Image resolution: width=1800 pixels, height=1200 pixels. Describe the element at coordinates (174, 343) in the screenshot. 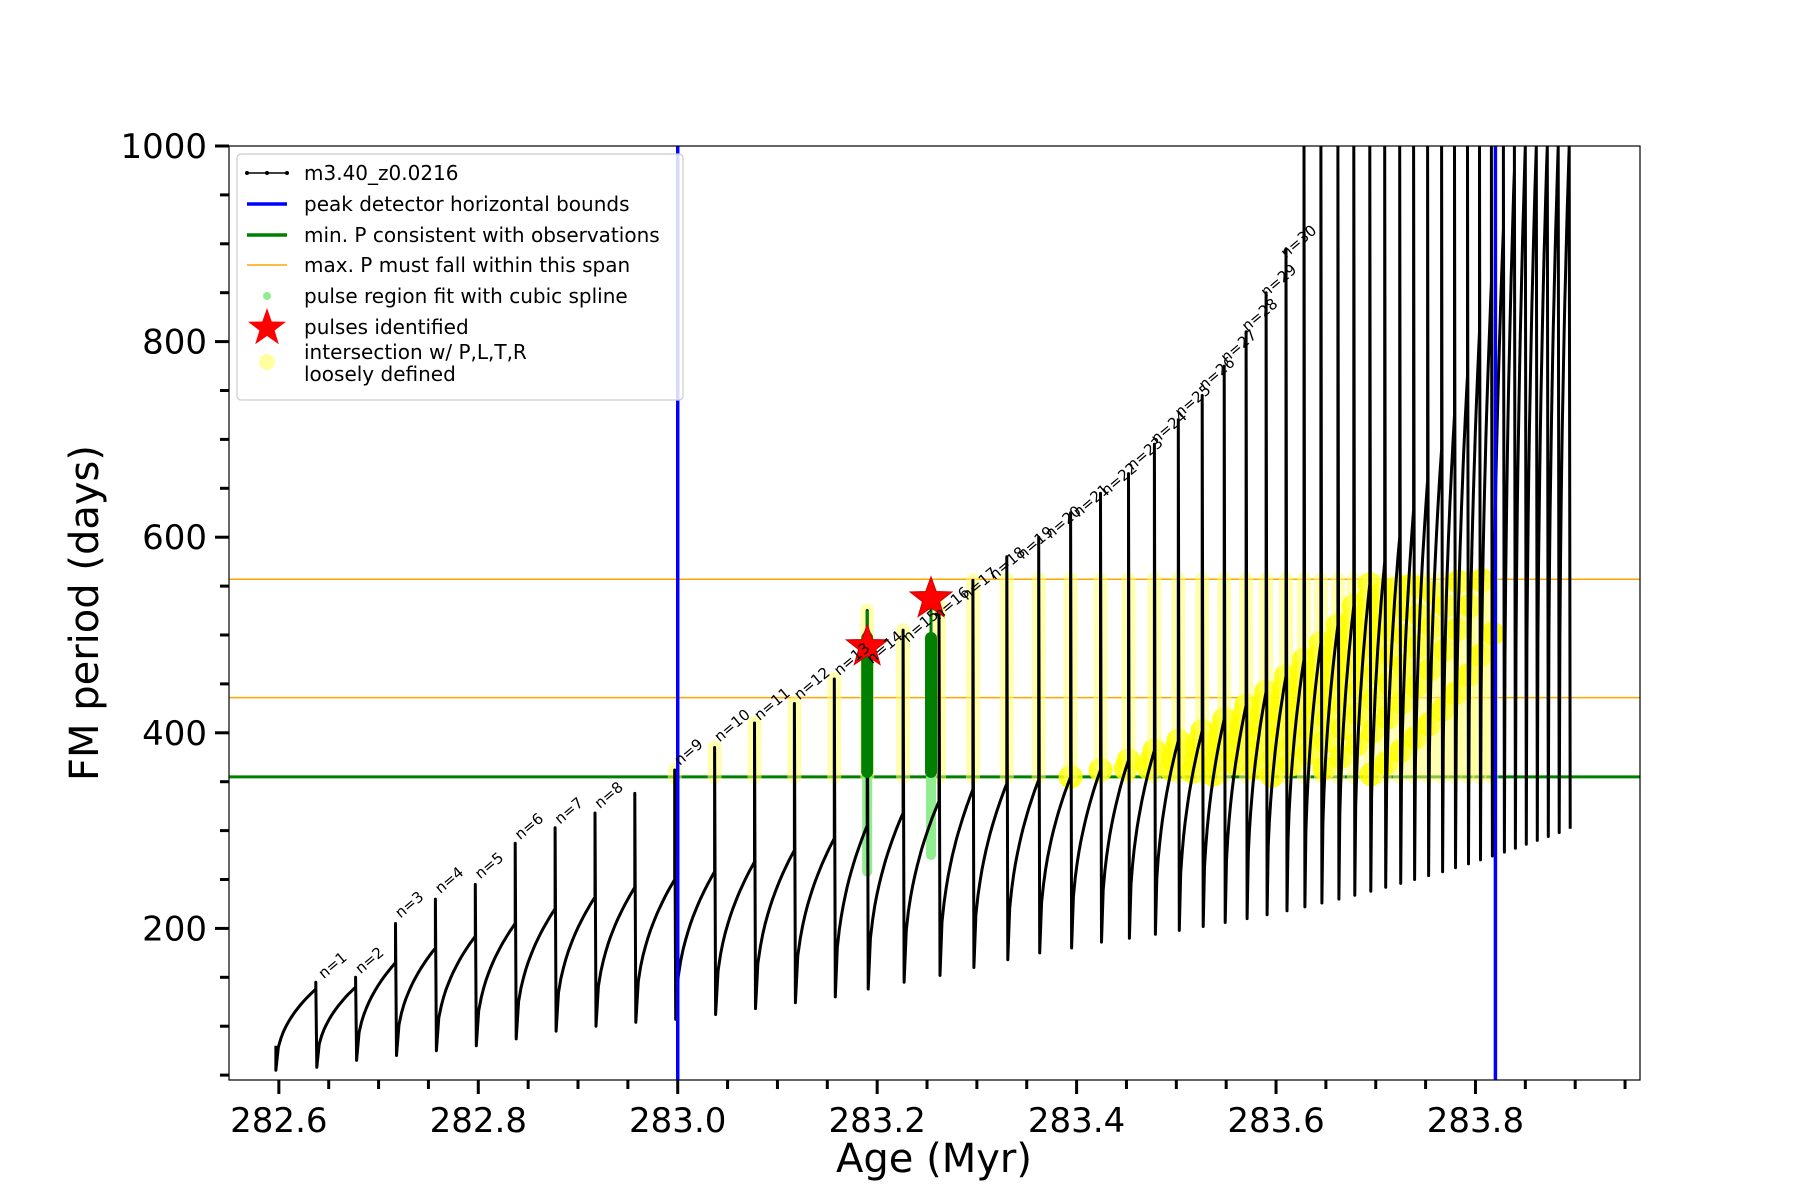

I see `y-tick-label: 800` at that location.